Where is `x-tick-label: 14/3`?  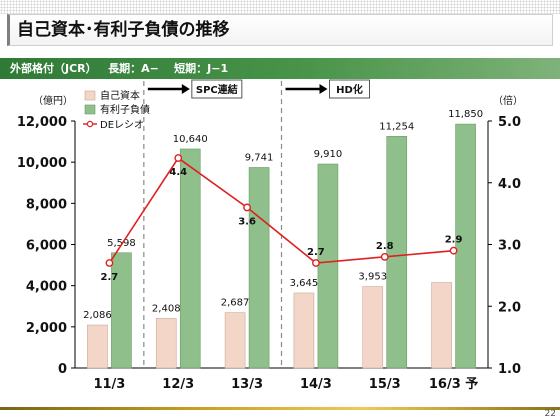
x-tick-label: 14/3 is located at coordinates (316, 384).